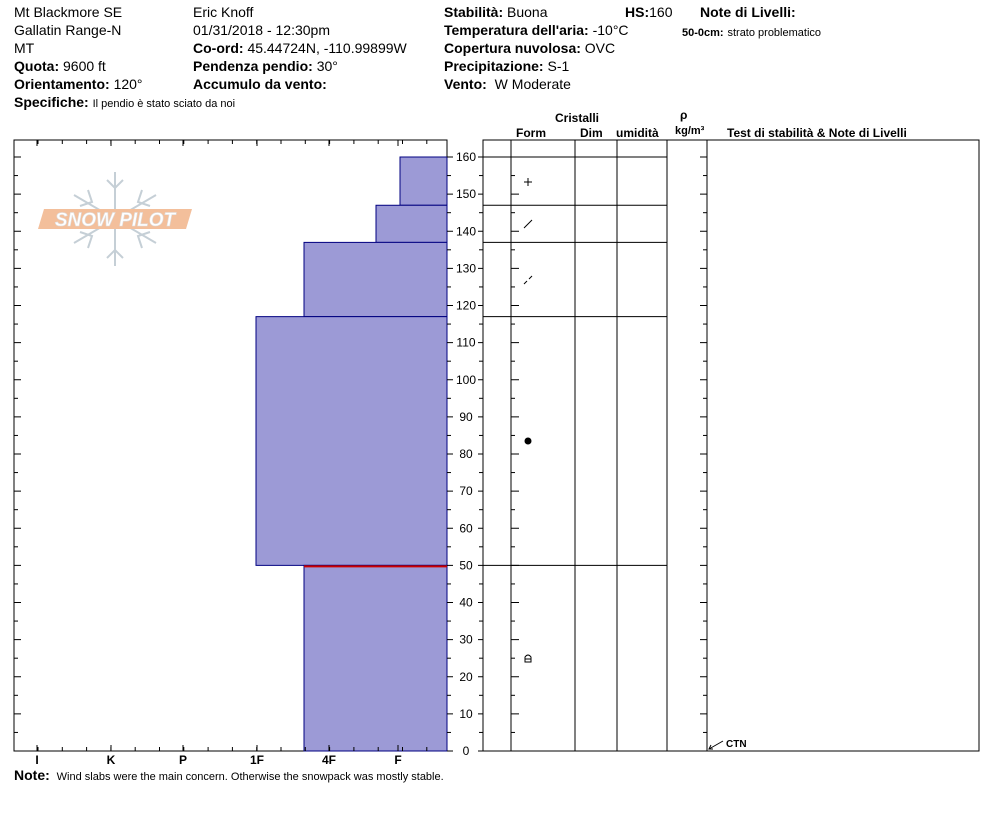  What do you see at coordinates (748, 12) in the screenshot?
I see `layer-notes-label: Note di Livelli:` at bounding box center [748, 12].